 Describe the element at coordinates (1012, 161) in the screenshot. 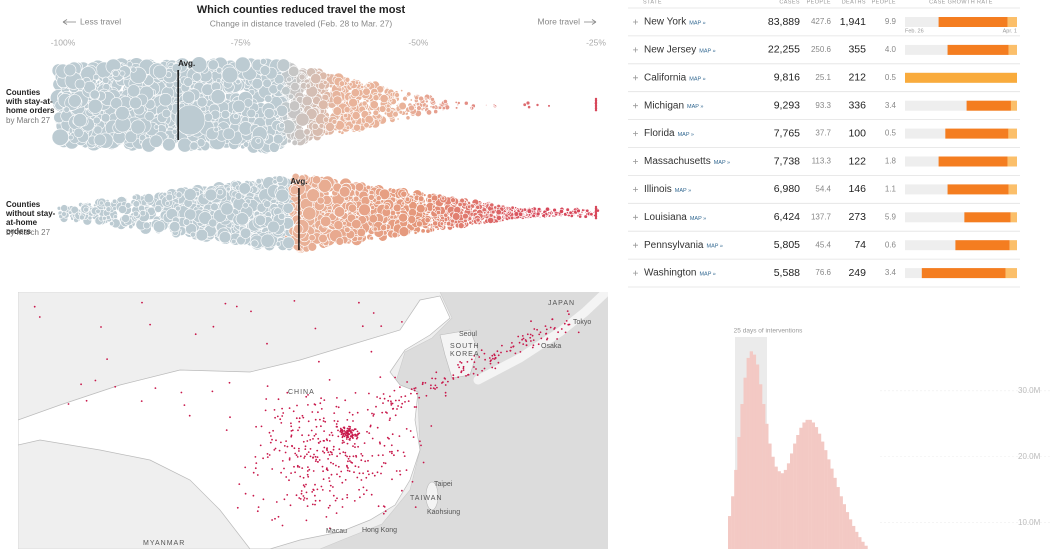

I see `growth-strip` at that location.